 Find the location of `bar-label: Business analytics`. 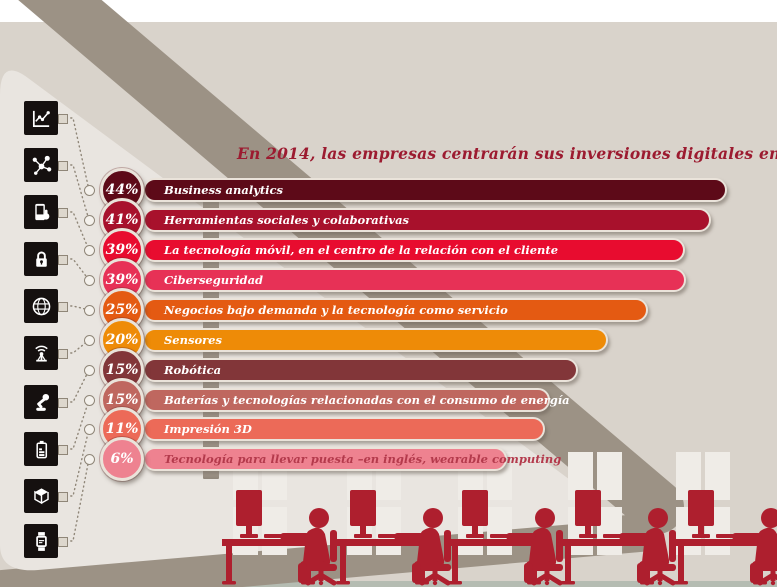

bar-label: Business analytics is located at coordinates (224, 190).